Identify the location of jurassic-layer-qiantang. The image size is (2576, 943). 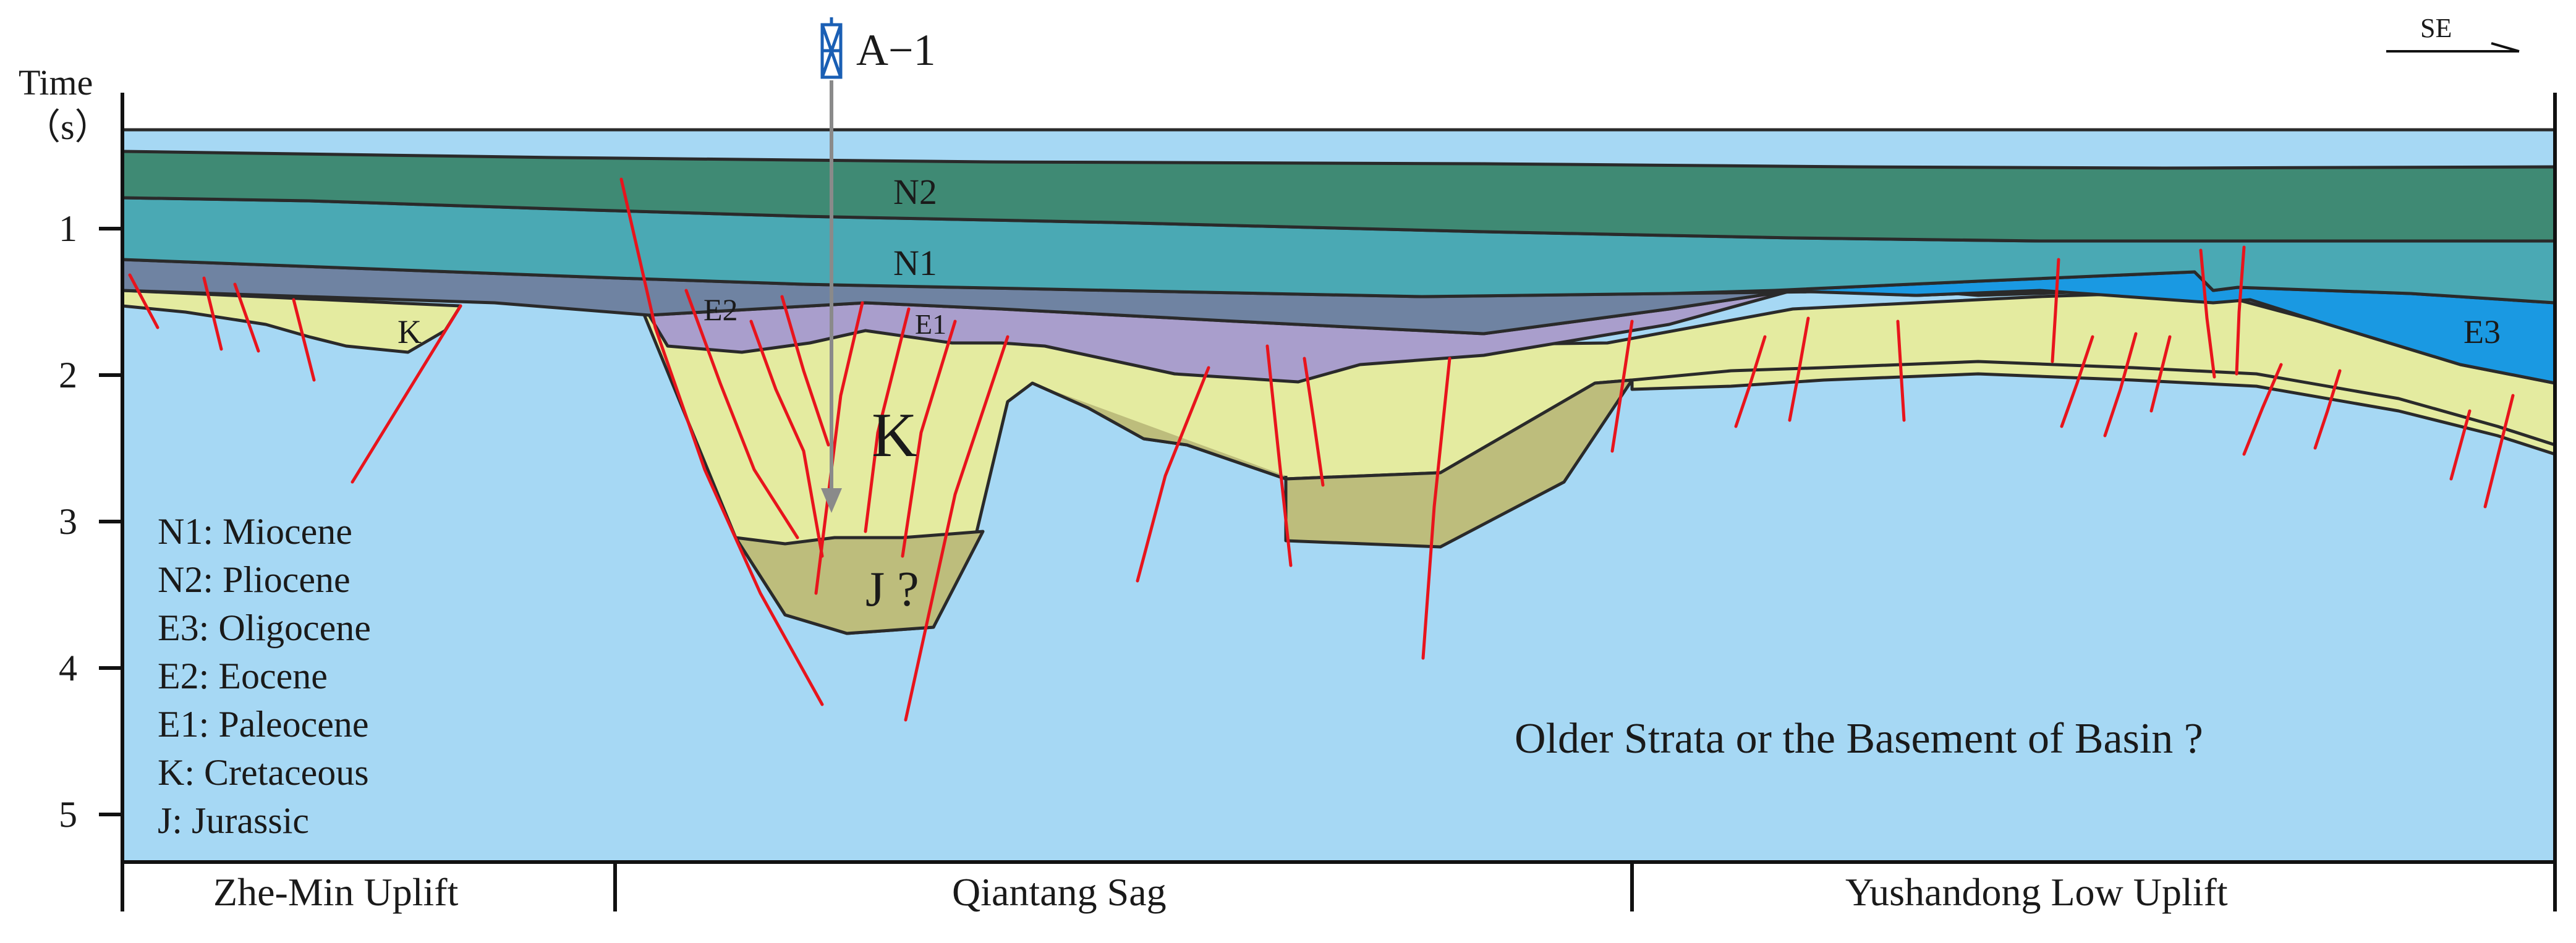
(859, 582).